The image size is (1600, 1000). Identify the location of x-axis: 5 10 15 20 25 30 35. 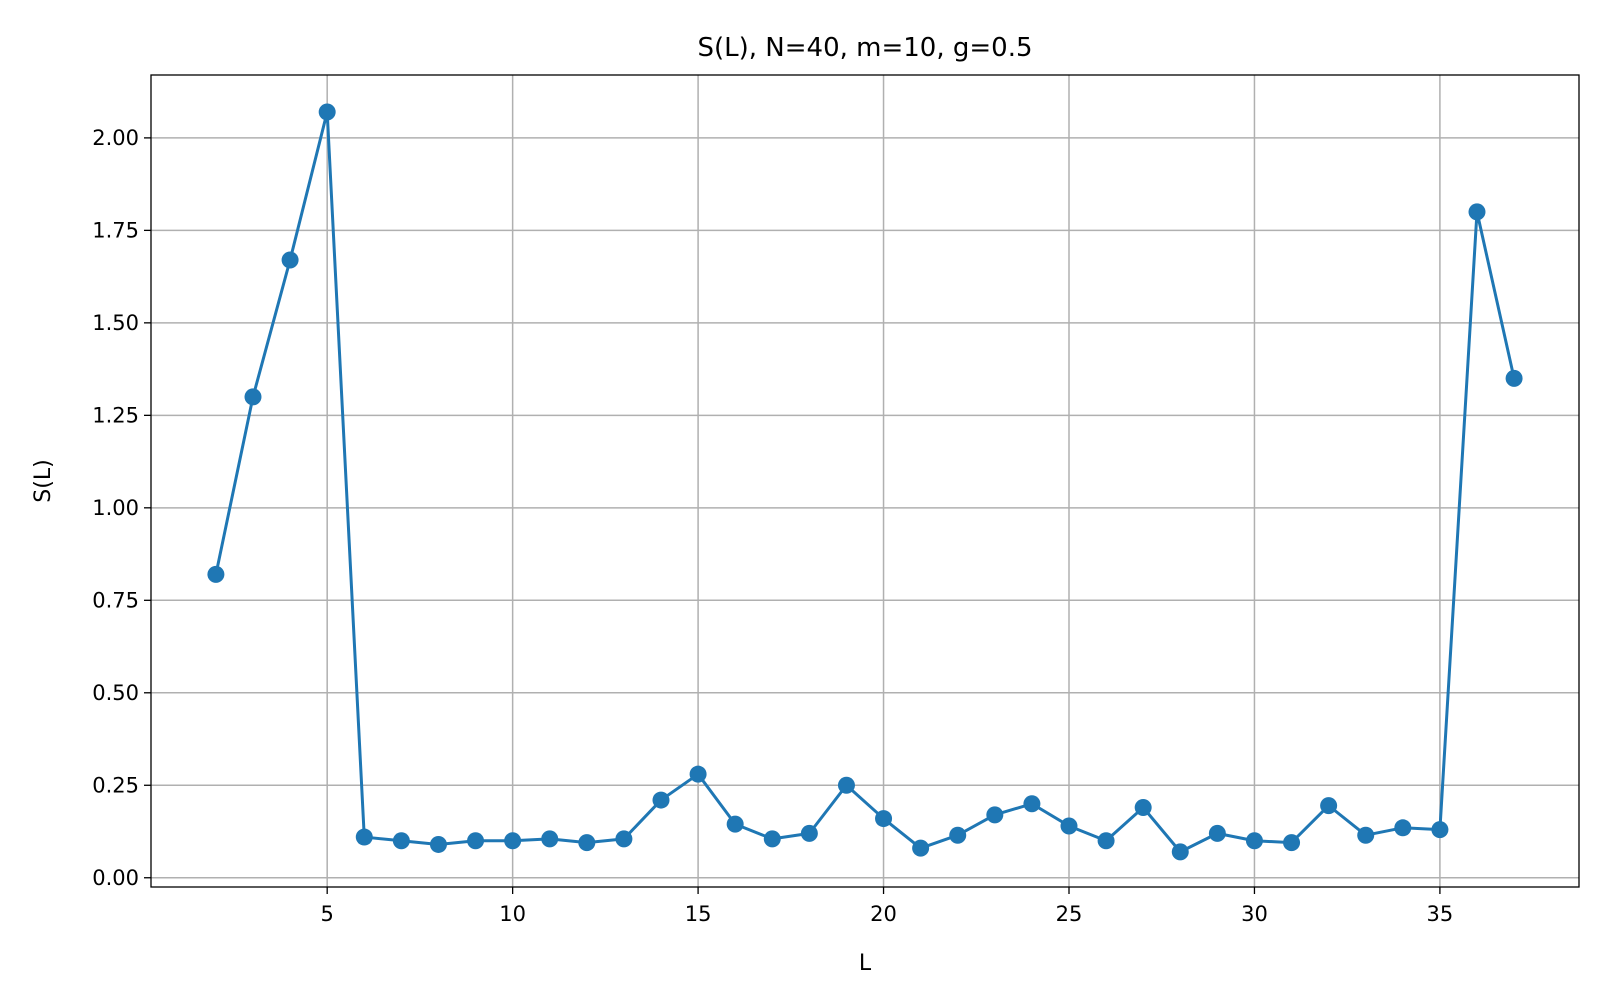
(886, 906).